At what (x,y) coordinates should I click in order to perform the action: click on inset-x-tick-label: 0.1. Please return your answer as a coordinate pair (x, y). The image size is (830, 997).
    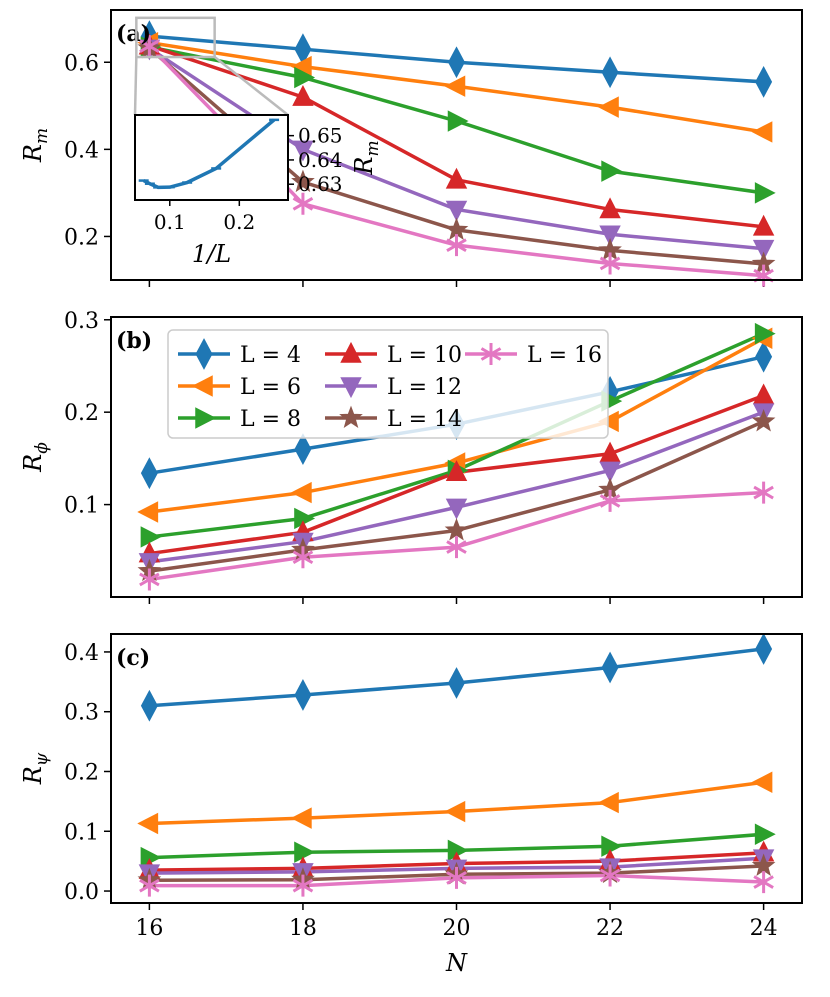
    Looking at the image, I should click on (170, 222).